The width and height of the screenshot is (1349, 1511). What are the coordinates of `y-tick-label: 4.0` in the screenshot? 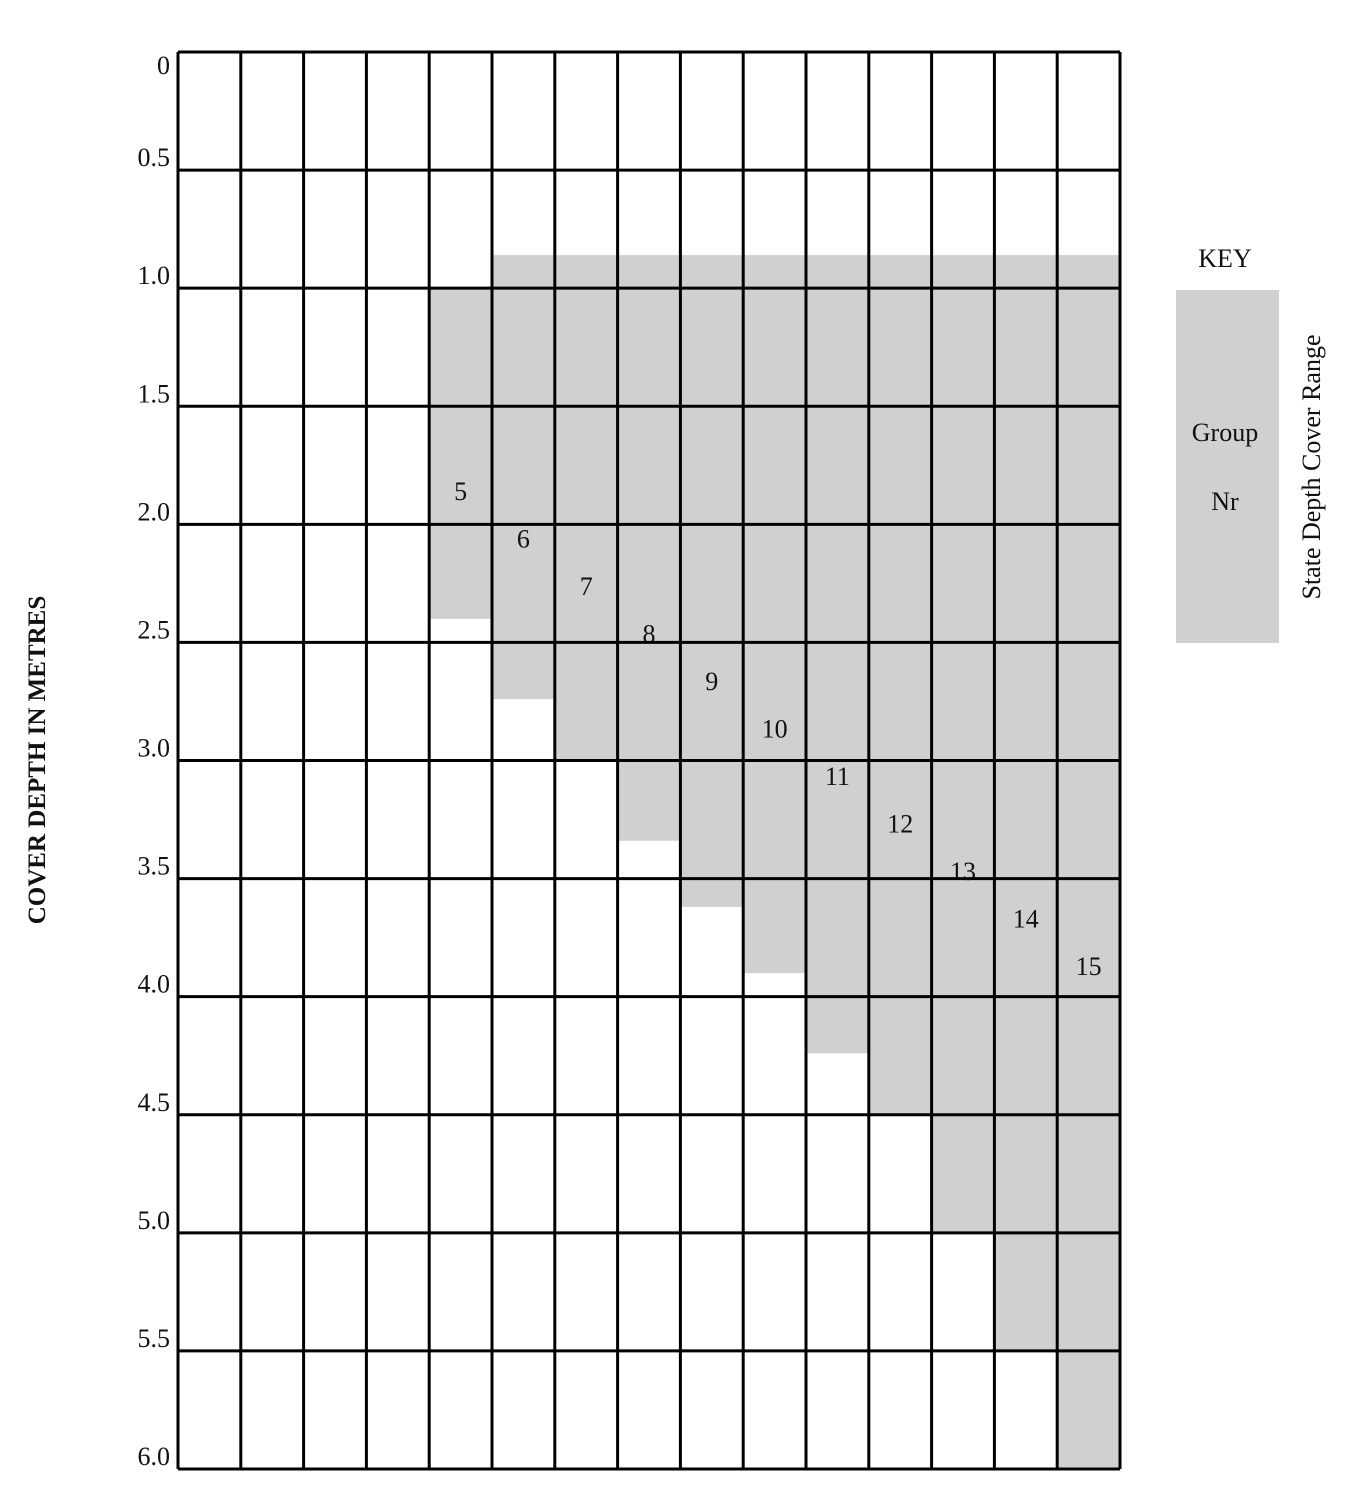 It's located at (154, 984).